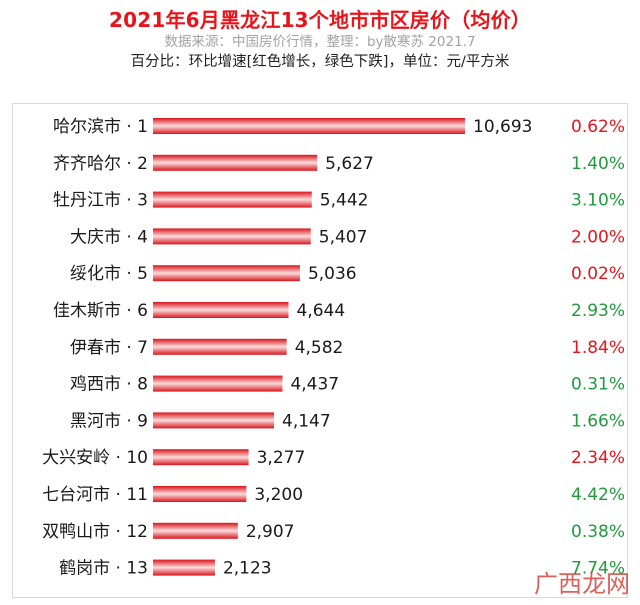  Describe the element at coordinates (109, 385) in the screenshot. I see `category-label: 鸡西市 · 8` at that location.